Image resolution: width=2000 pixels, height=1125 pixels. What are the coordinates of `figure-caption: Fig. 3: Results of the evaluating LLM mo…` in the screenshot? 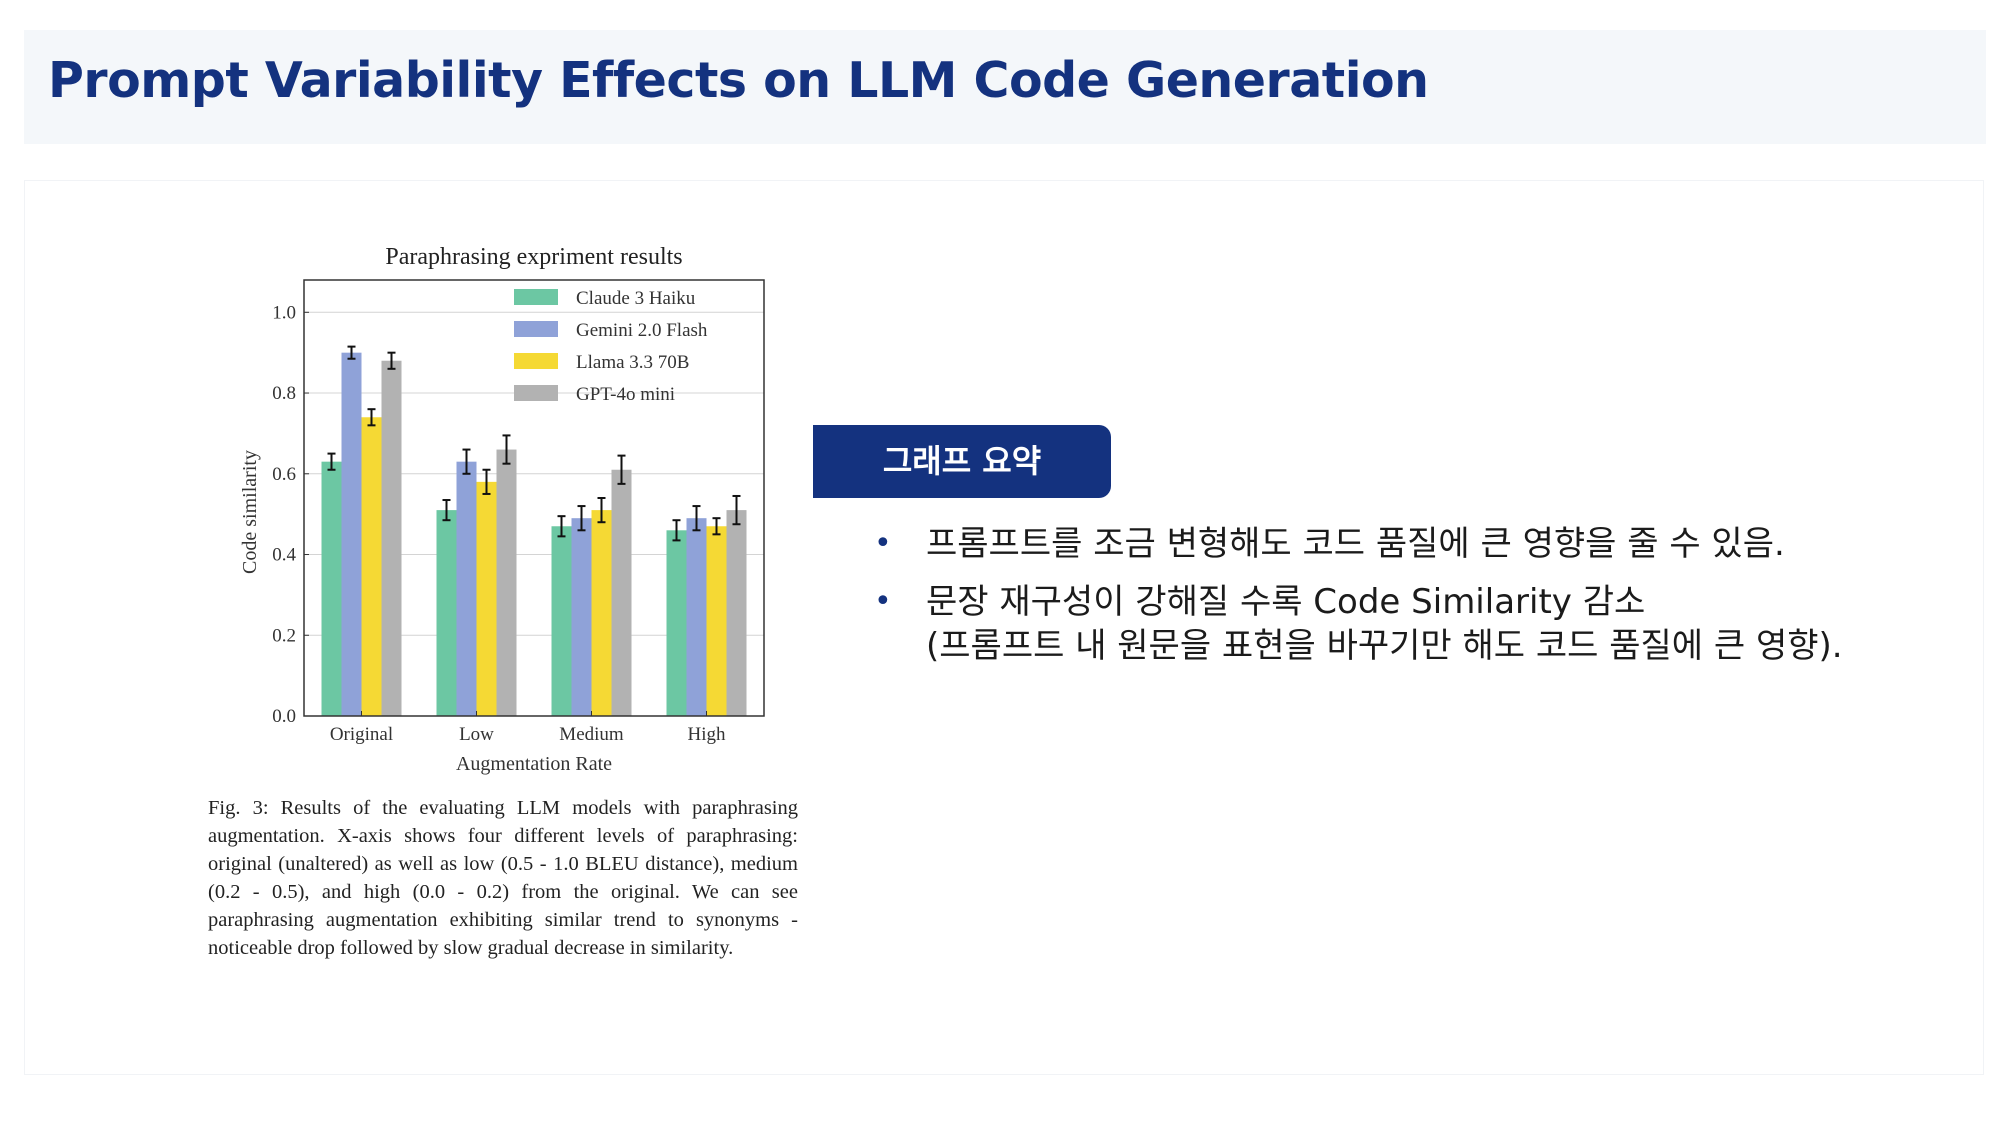 It's located at (503, 878).